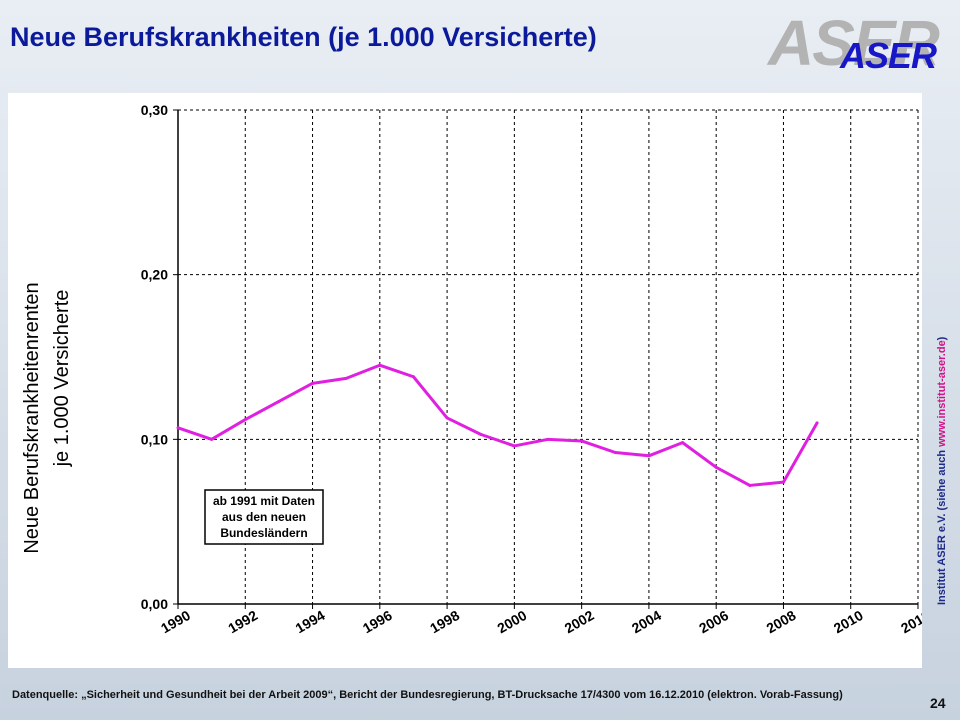  I want to click on x-tick-label: 1992, so click(242, 622).